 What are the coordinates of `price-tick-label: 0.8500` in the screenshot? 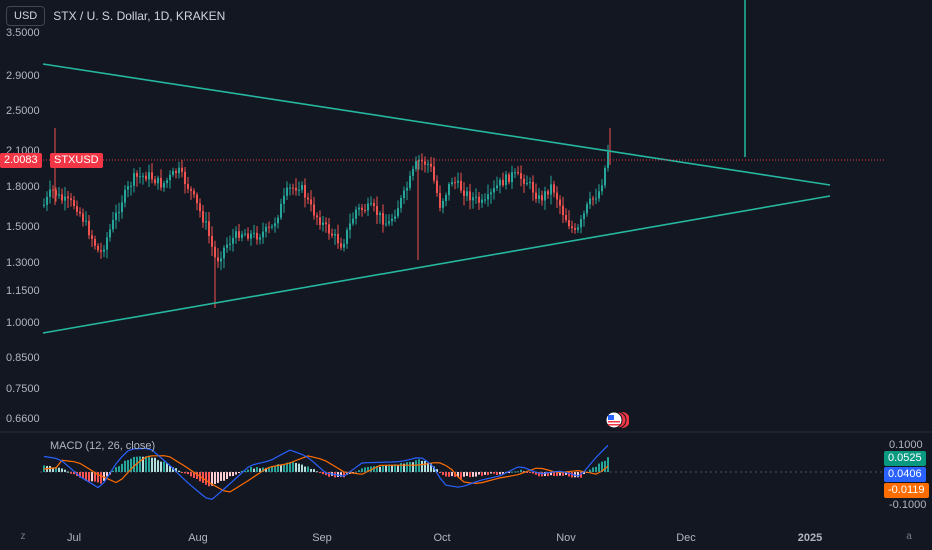 It's located at (23, 358).